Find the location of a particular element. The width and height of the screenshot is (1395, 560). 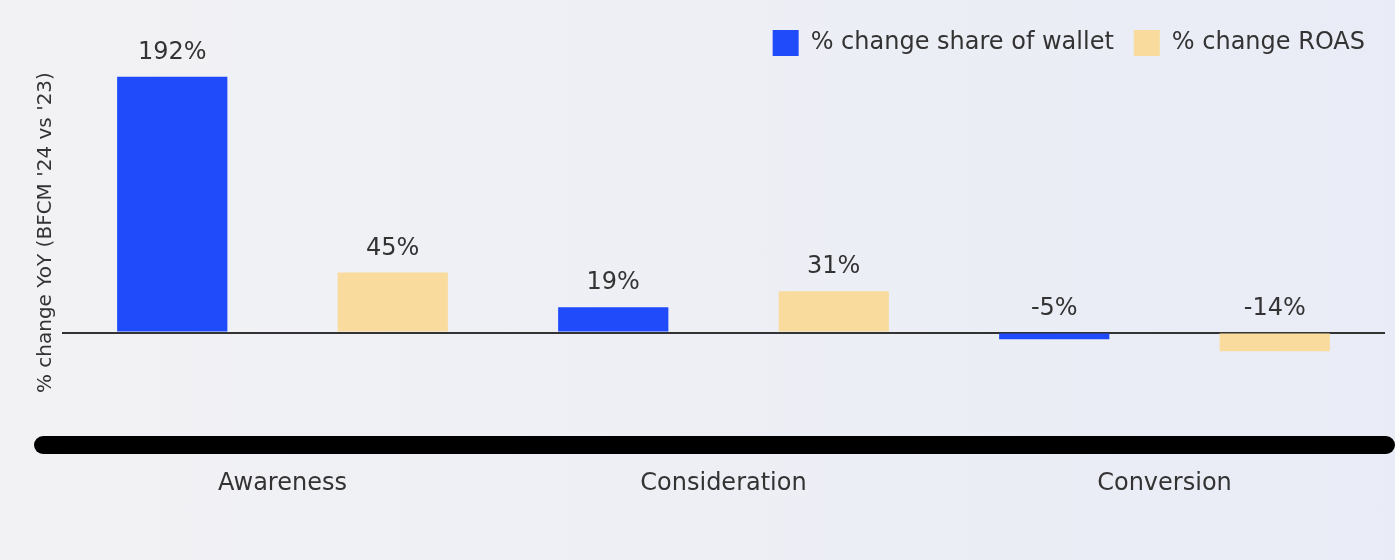

x-tick-label: Awareness is located at coordinates (282, 481).